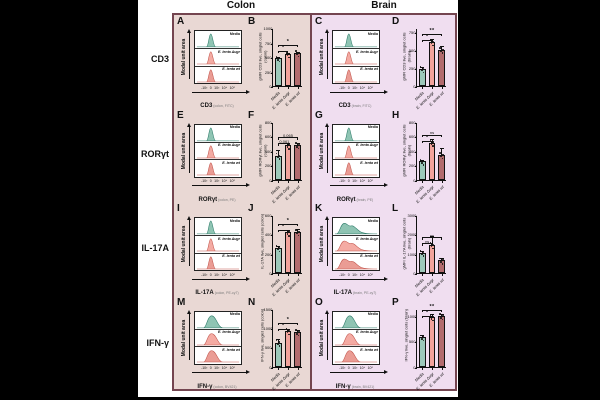 The width and height of the screenshot is (600, 400). Describe the element at coordinates (412, 254) in the screenshot. I see `y-tick-label: 1000` at that location.